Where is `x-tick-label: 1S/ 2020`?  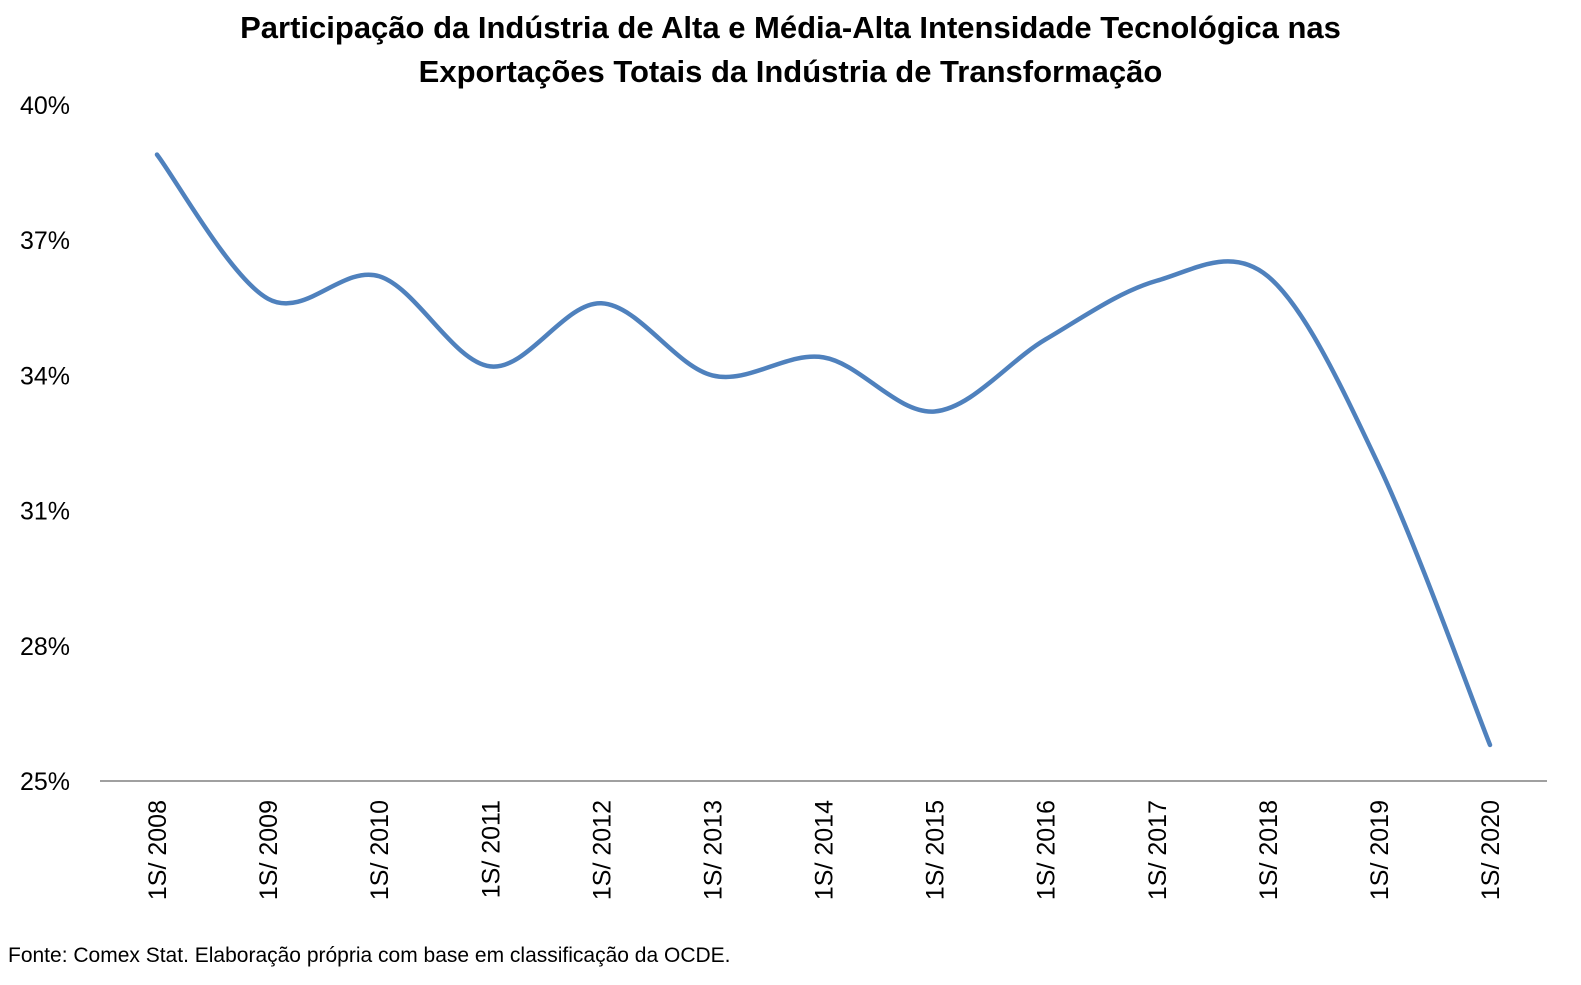
x-tick-label: 1S/ 2020 is located at coordinates (1491, 850).